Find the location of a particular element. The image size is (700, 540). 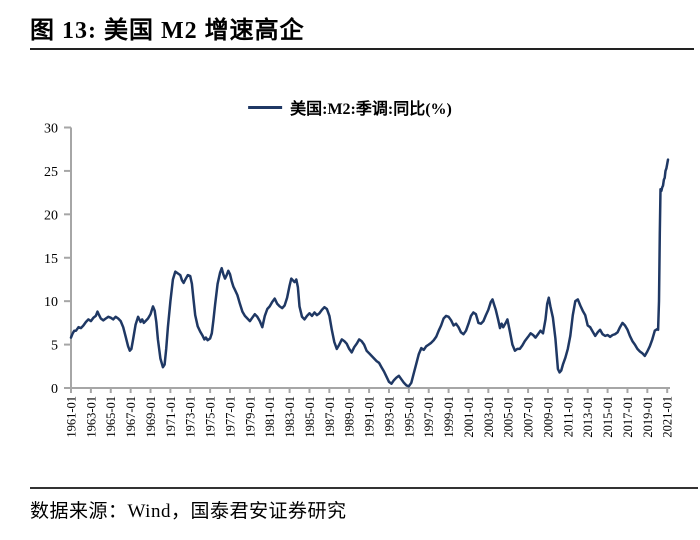

x-tick-label: 2001-01 is located at coordinates (469, 417).